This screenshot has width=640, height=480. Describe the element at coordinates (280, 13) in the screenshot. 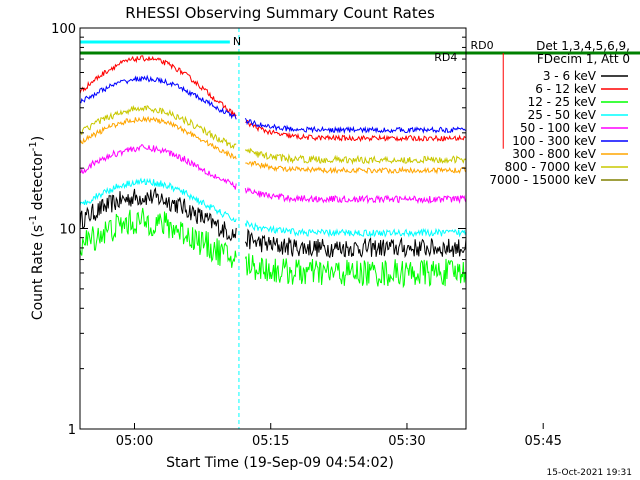

I see `chart-title: RHESSI Observing Summary Count Rates` at that location.